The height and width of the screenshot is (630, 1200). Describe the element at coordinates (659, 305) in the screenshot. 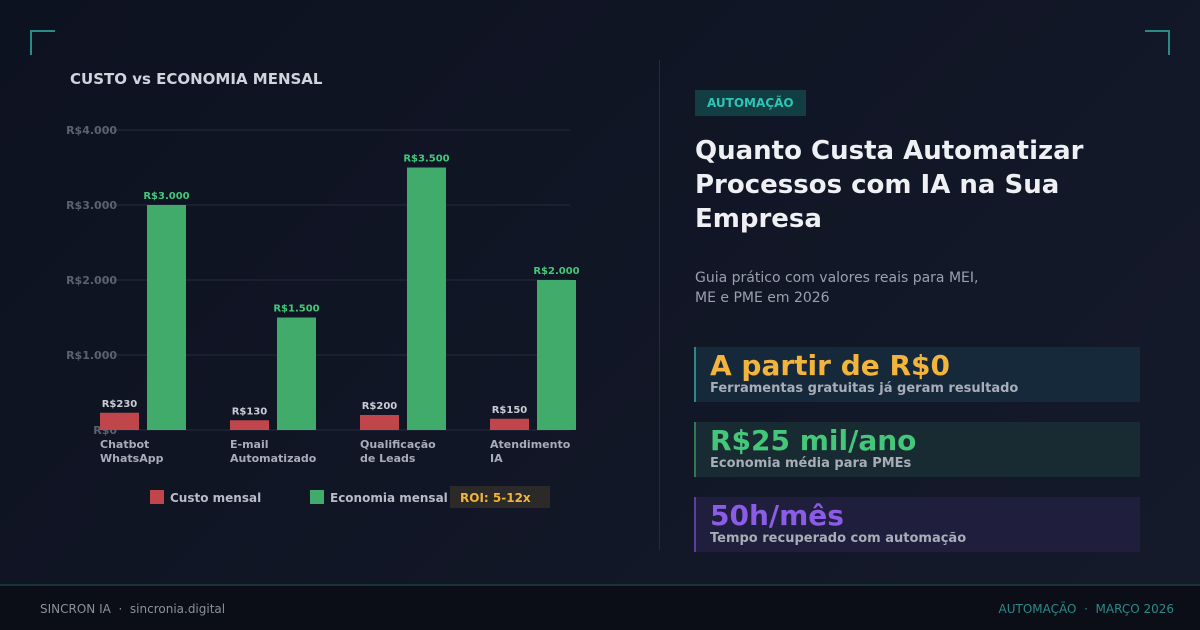

I see `divider` at that location.